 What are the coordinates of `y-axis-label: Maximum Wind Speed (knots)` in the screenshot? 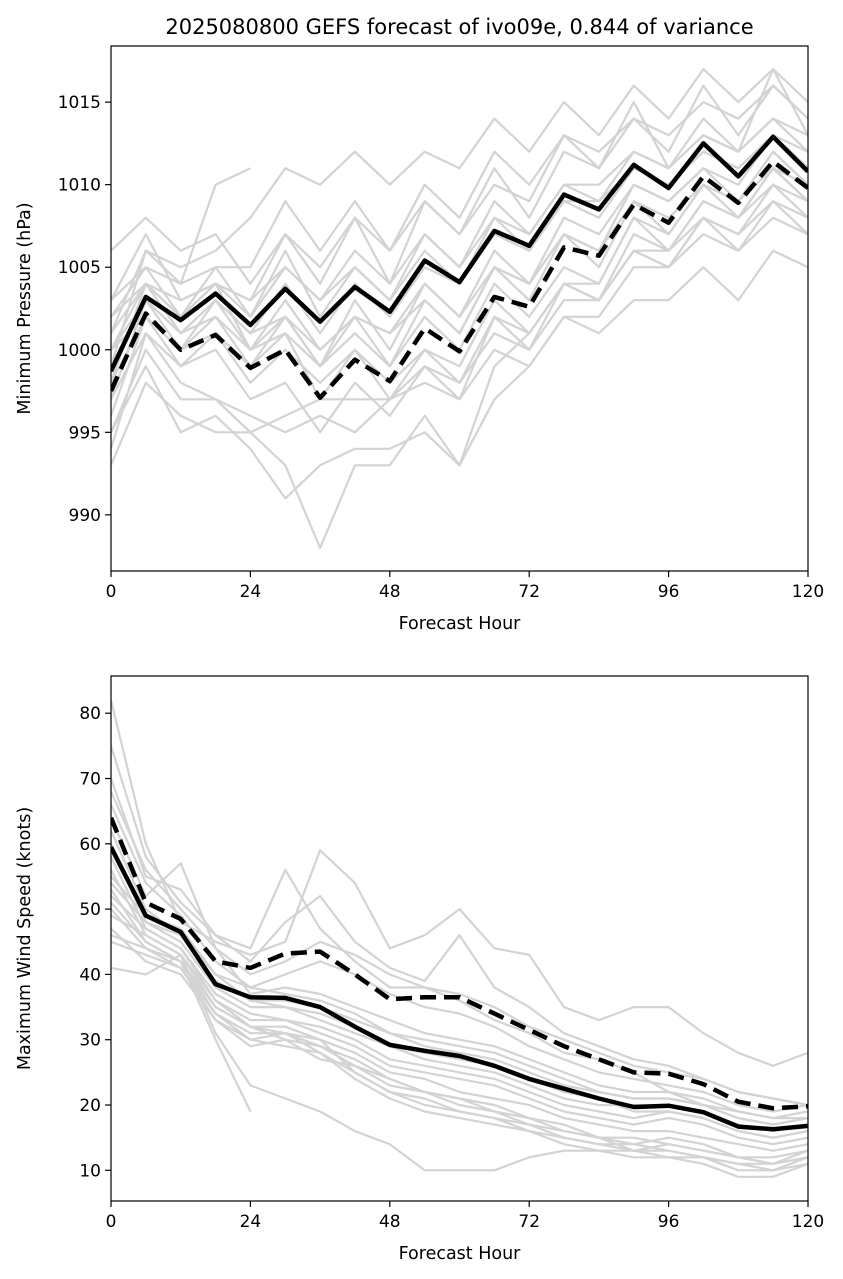 It's located at (25, 938).